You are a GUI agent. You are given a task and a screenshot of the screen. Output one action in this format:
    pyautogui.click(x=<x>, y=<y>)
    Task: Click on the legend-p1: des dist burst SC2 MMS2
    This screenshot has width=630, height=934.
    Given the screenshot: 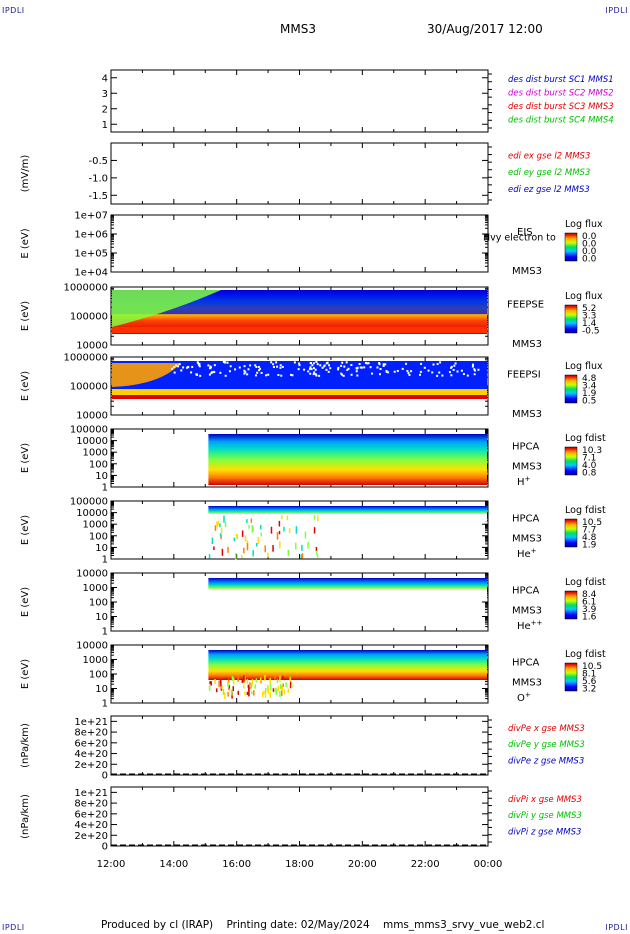 What is the action you would take?
    pyautogui.click(x=561, y=94)
    